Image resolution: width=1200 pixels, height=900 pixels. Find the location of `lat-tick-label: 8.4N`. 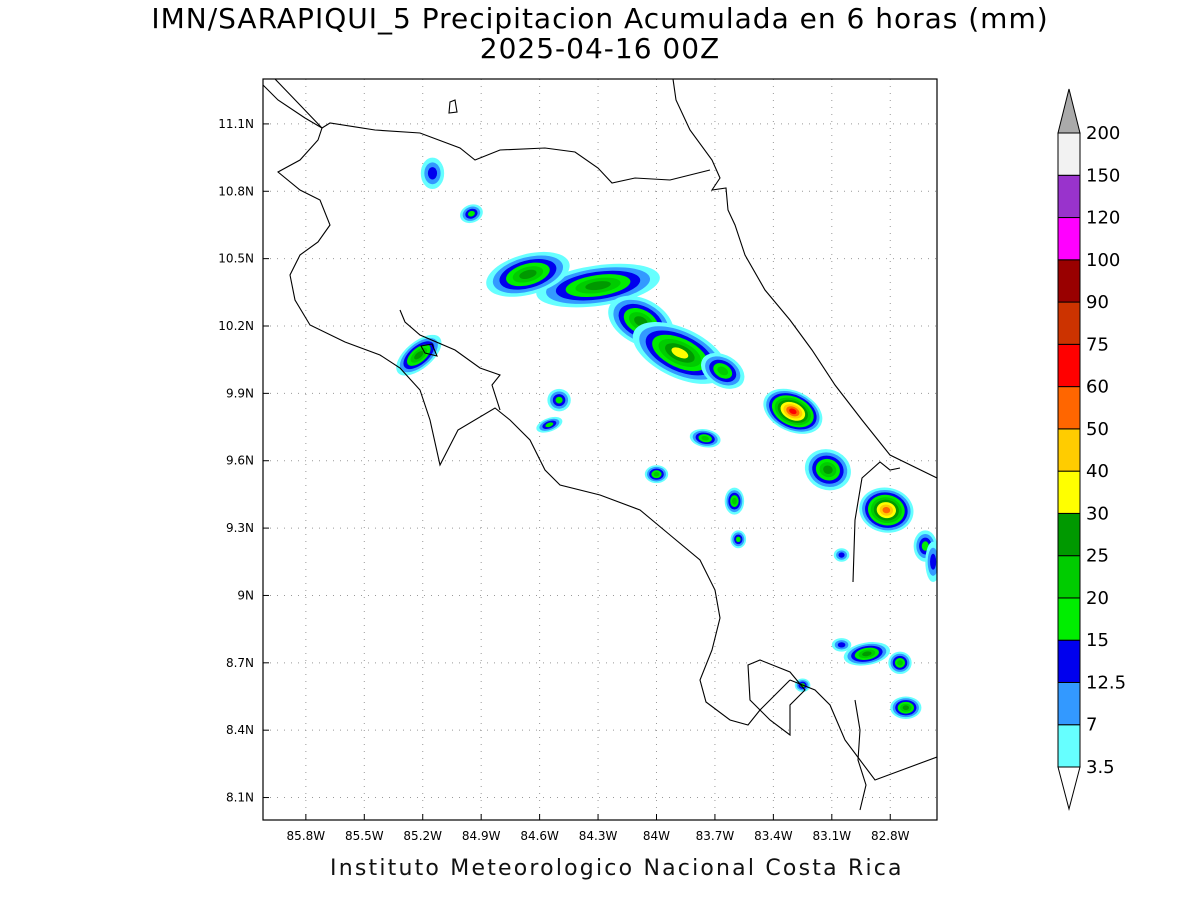

lat-tick-label: 8.4N is located at coordinates (240, 730).